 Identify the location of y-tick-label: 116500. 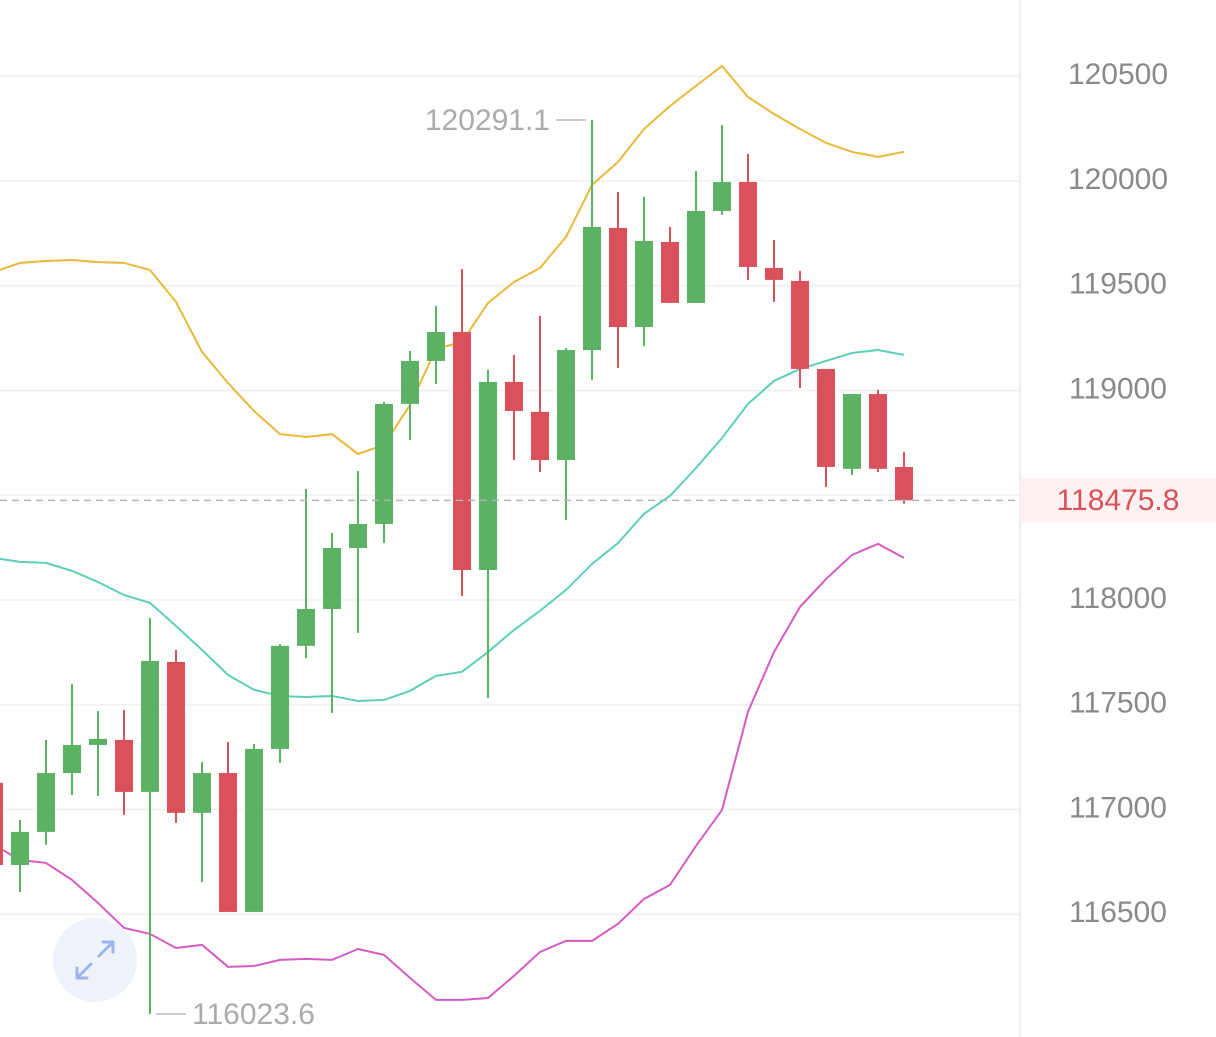
(1118, 912).